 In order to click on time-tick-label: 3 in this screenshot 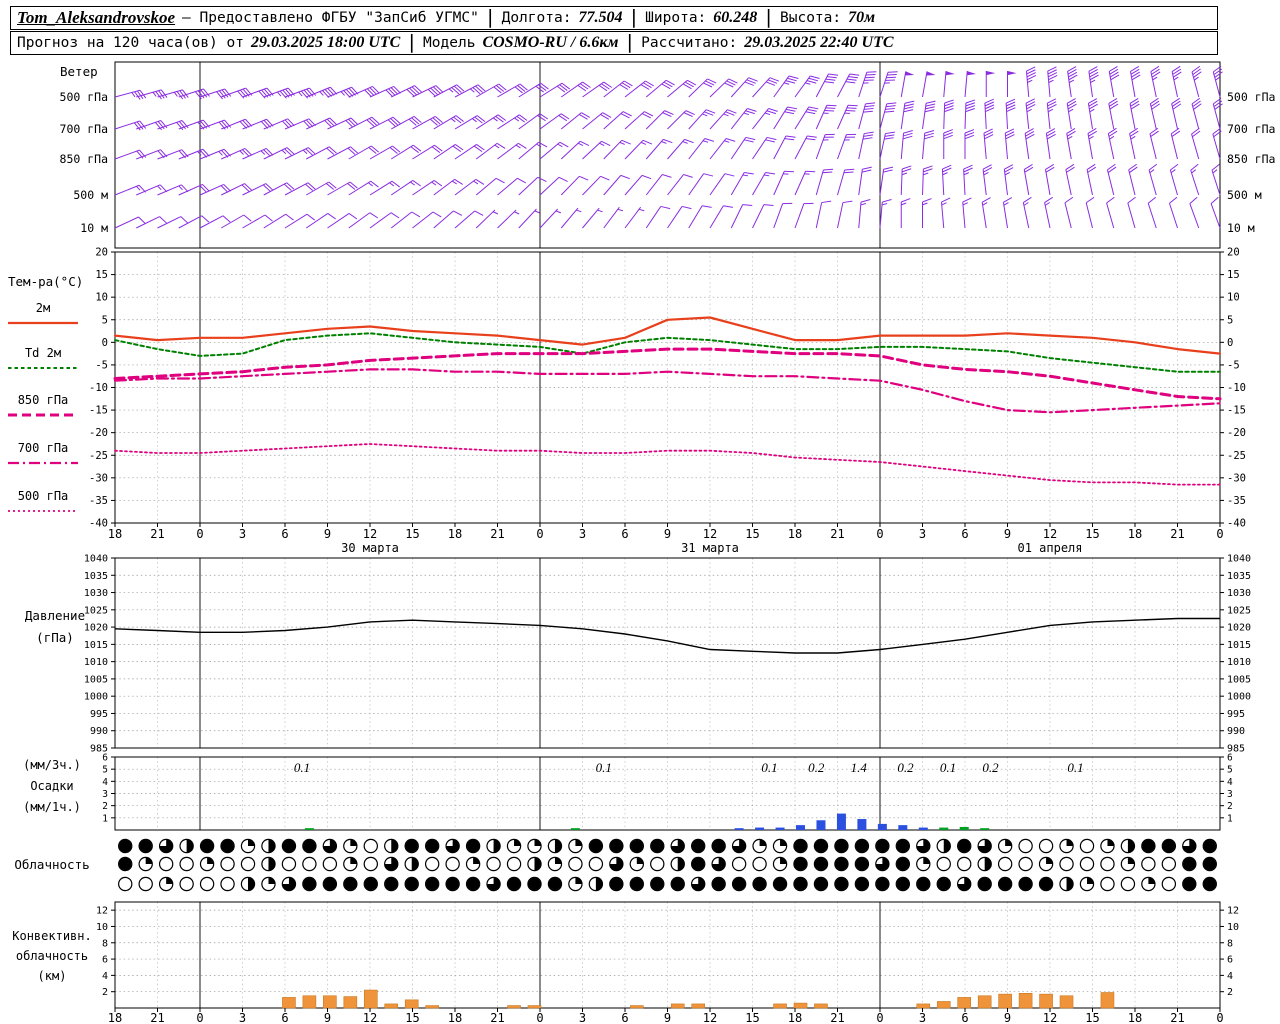, I will do `click(242, 534)`.